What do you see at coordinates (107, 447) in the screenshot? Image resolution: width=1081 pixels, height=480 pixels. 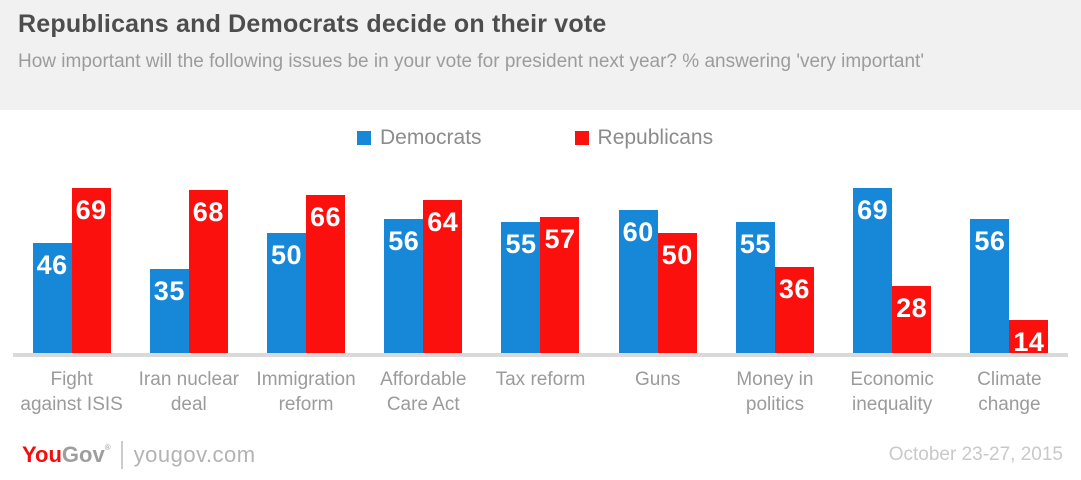 I see `registered-mark-icon: ®` at bounding box center [107, 447].